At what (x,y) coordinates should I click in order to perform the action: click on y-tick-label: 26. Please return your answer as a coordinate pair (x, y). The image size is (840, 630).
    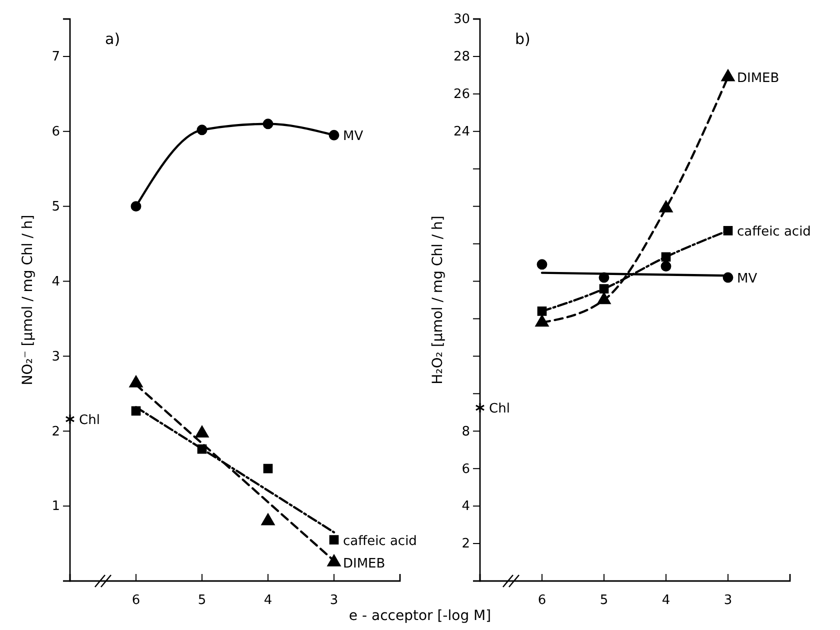
    Looking at the image, I should click on (461, 94).